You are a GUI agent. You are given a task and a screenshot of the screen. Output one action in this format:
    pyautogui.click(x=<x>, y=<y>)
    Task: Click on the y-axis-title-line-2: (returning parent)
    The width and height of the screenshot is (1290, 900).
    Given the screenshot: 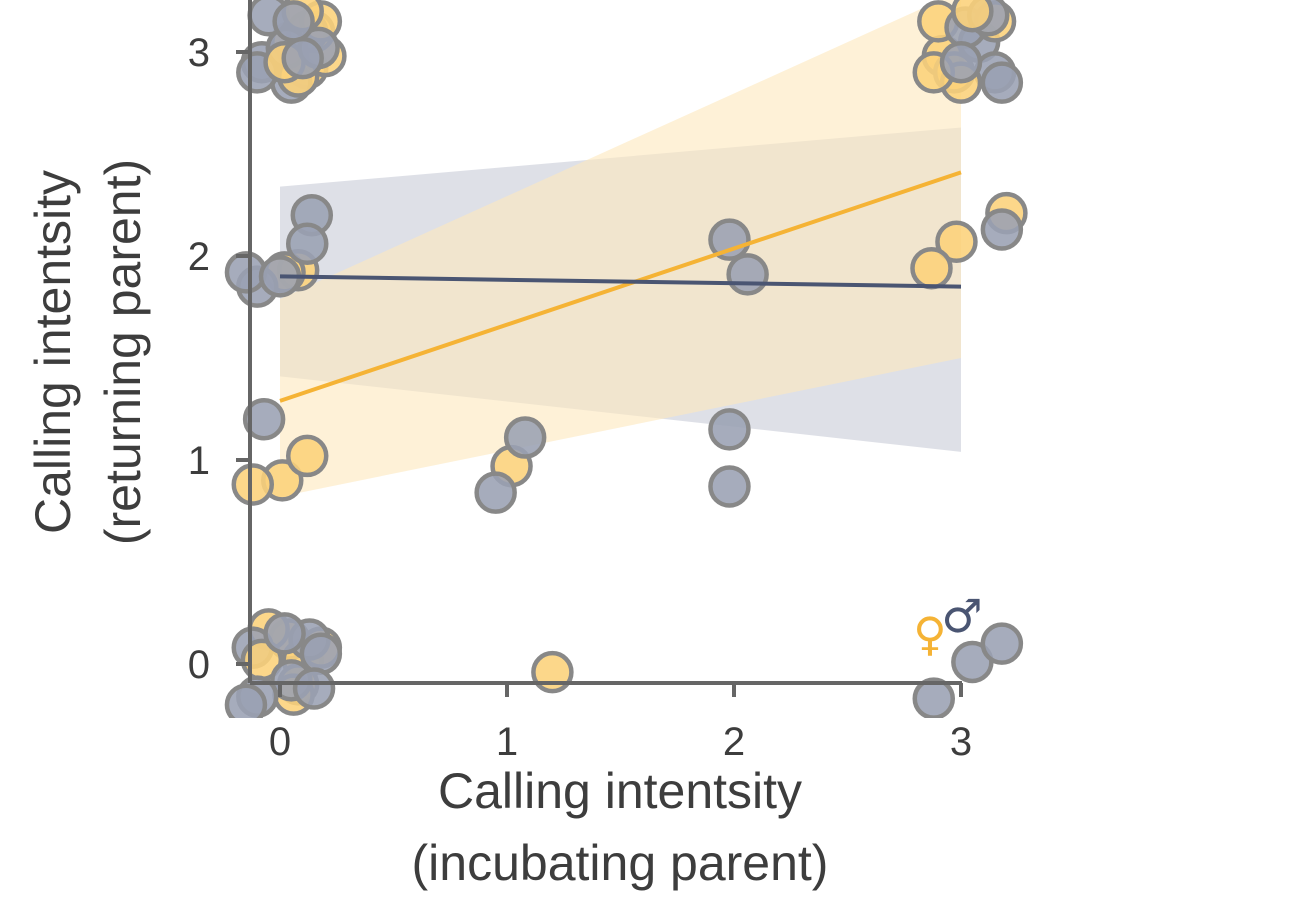 What is the action you would take?
    pyautogui.click(x=123, y=352)
    